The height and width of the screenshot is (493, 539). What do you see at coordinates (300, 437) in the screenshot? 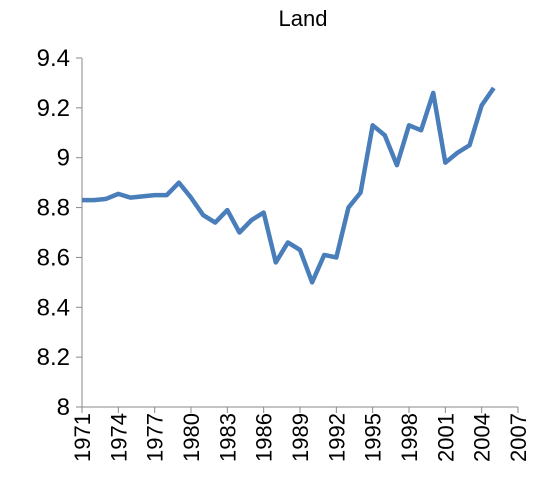
I see `x-tick-label: 1989` at bounding box center [300, 437].